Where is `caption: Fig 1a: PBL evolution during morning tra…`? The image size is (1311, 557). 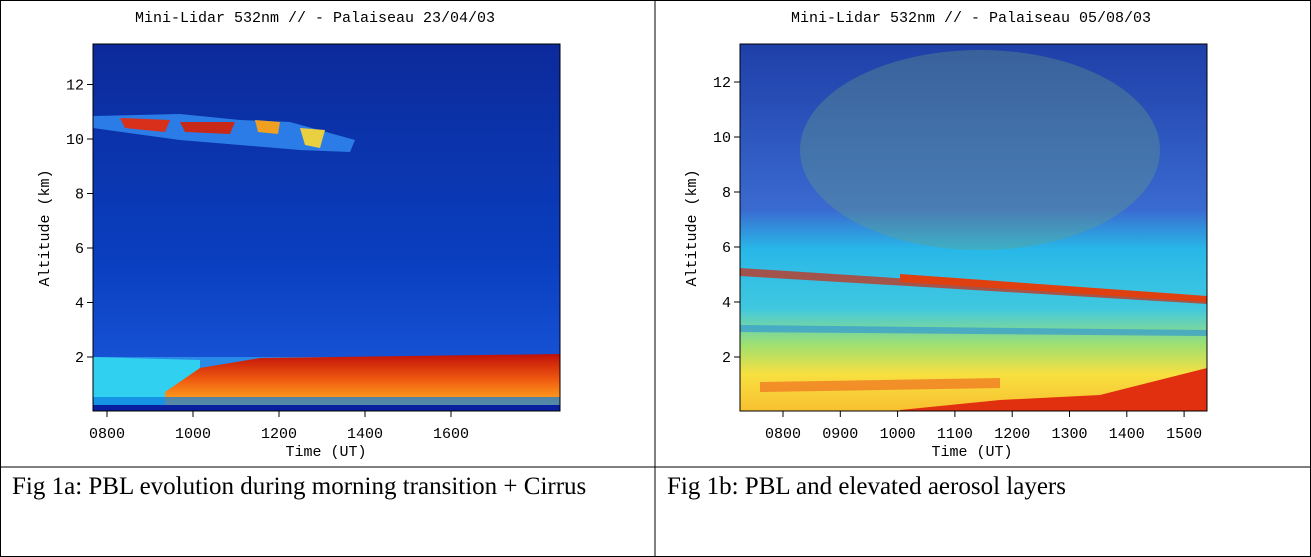
caption: Fig 1a: PBL evolution during morning tra… is located at coordinates (299, 486).